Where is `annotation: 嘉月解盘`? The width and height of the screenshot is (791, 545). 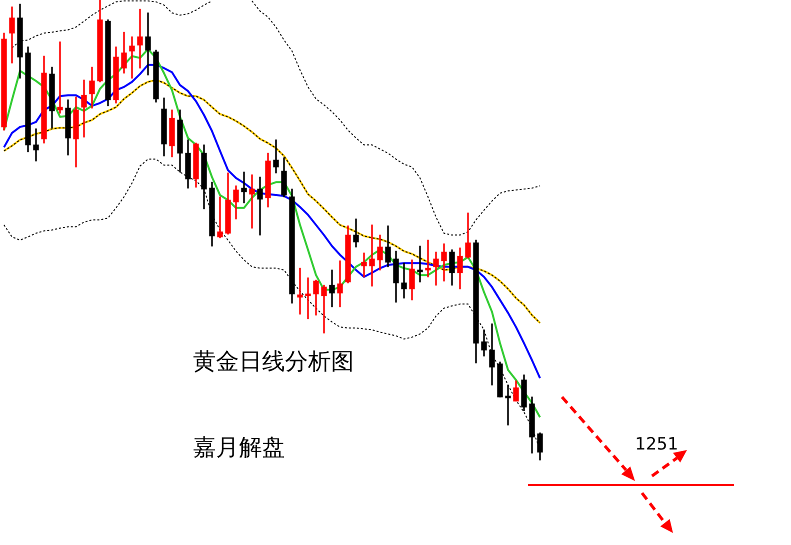 annotation: 嘉月解盘 is located at coordinates (239, 447).